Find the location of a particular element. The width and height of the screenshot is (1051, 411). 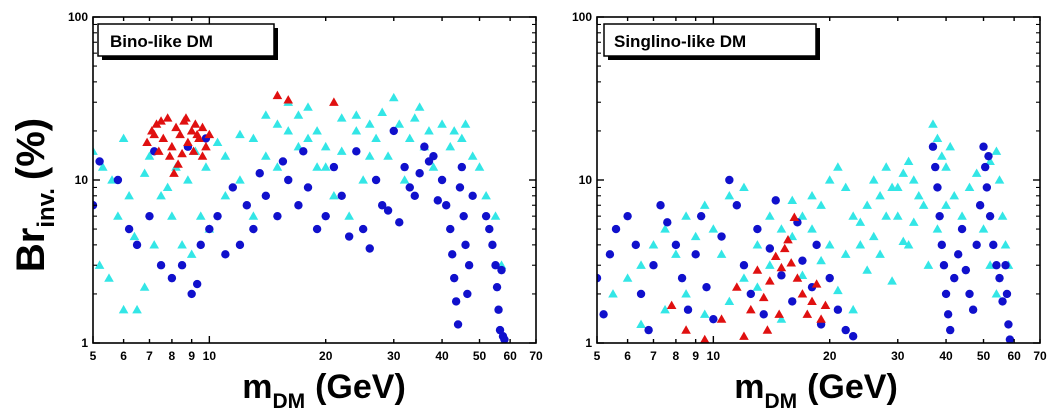

bino-x-tick-label: 40 is located at coordinates (442, 356).